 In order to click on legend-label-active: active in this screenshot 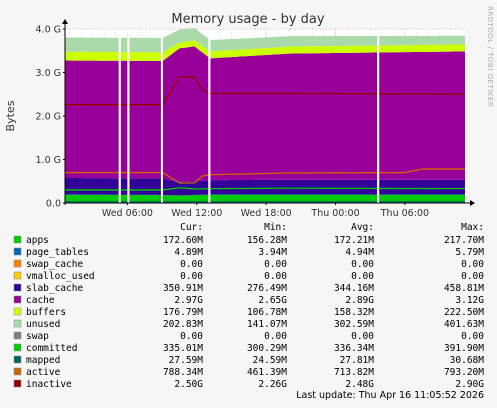, I will do `click(43, 372)`.